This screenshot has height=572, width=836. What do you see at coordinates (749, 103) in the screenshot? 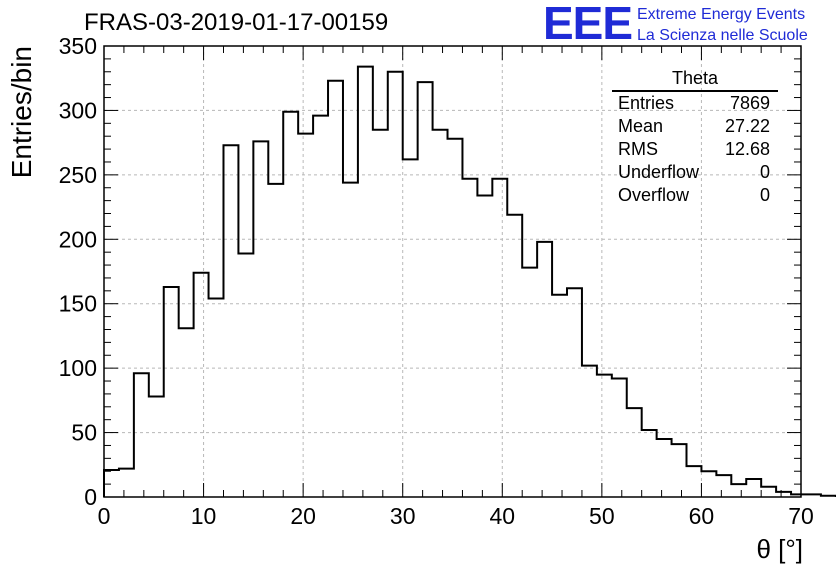
I see `stats-value: 7869` at bounding box center [749, 103].